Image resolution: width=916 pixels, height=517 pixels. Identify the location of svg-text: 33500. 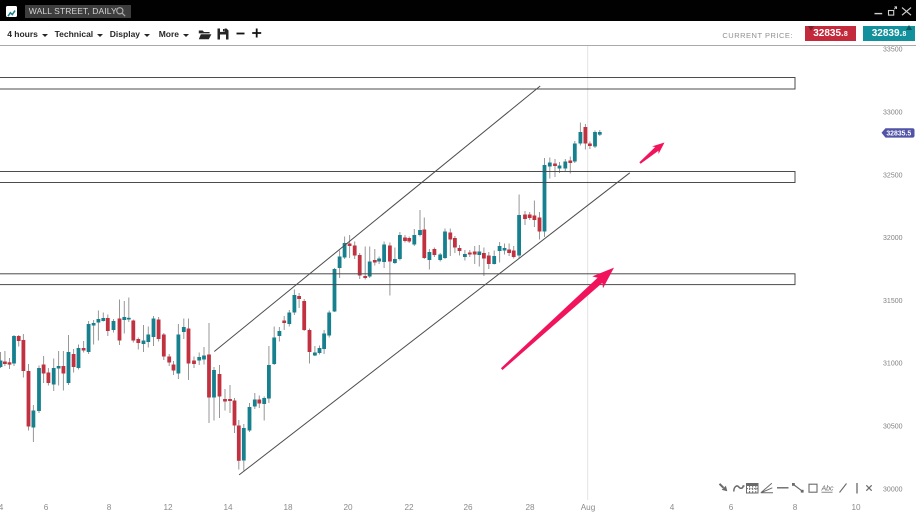
(893, 50).